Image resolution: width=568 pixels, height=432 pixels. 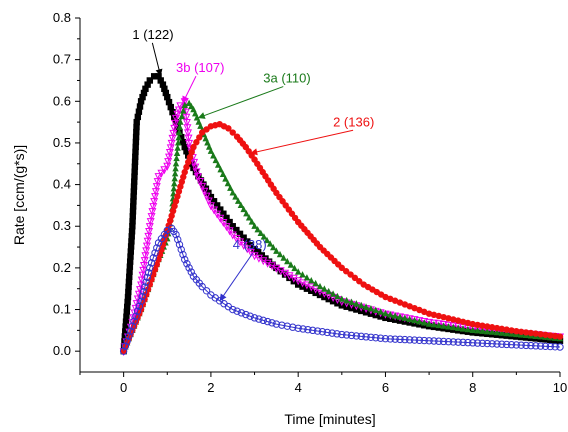 I want to click on y-axis-title: Rate [ccm/(g*s)], so click(x=19, y=195).